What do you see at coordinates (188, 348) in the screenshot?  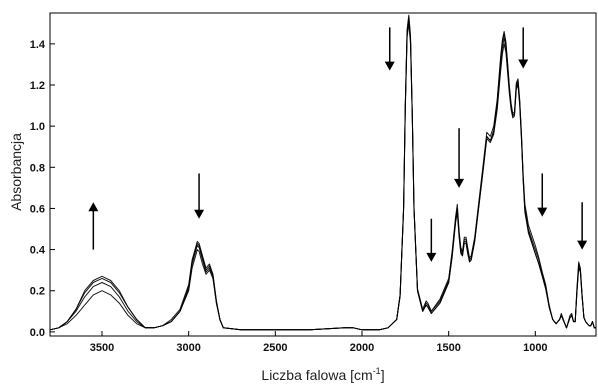 I see `x-tick-label: 3000` at bounding box center [188, 348].